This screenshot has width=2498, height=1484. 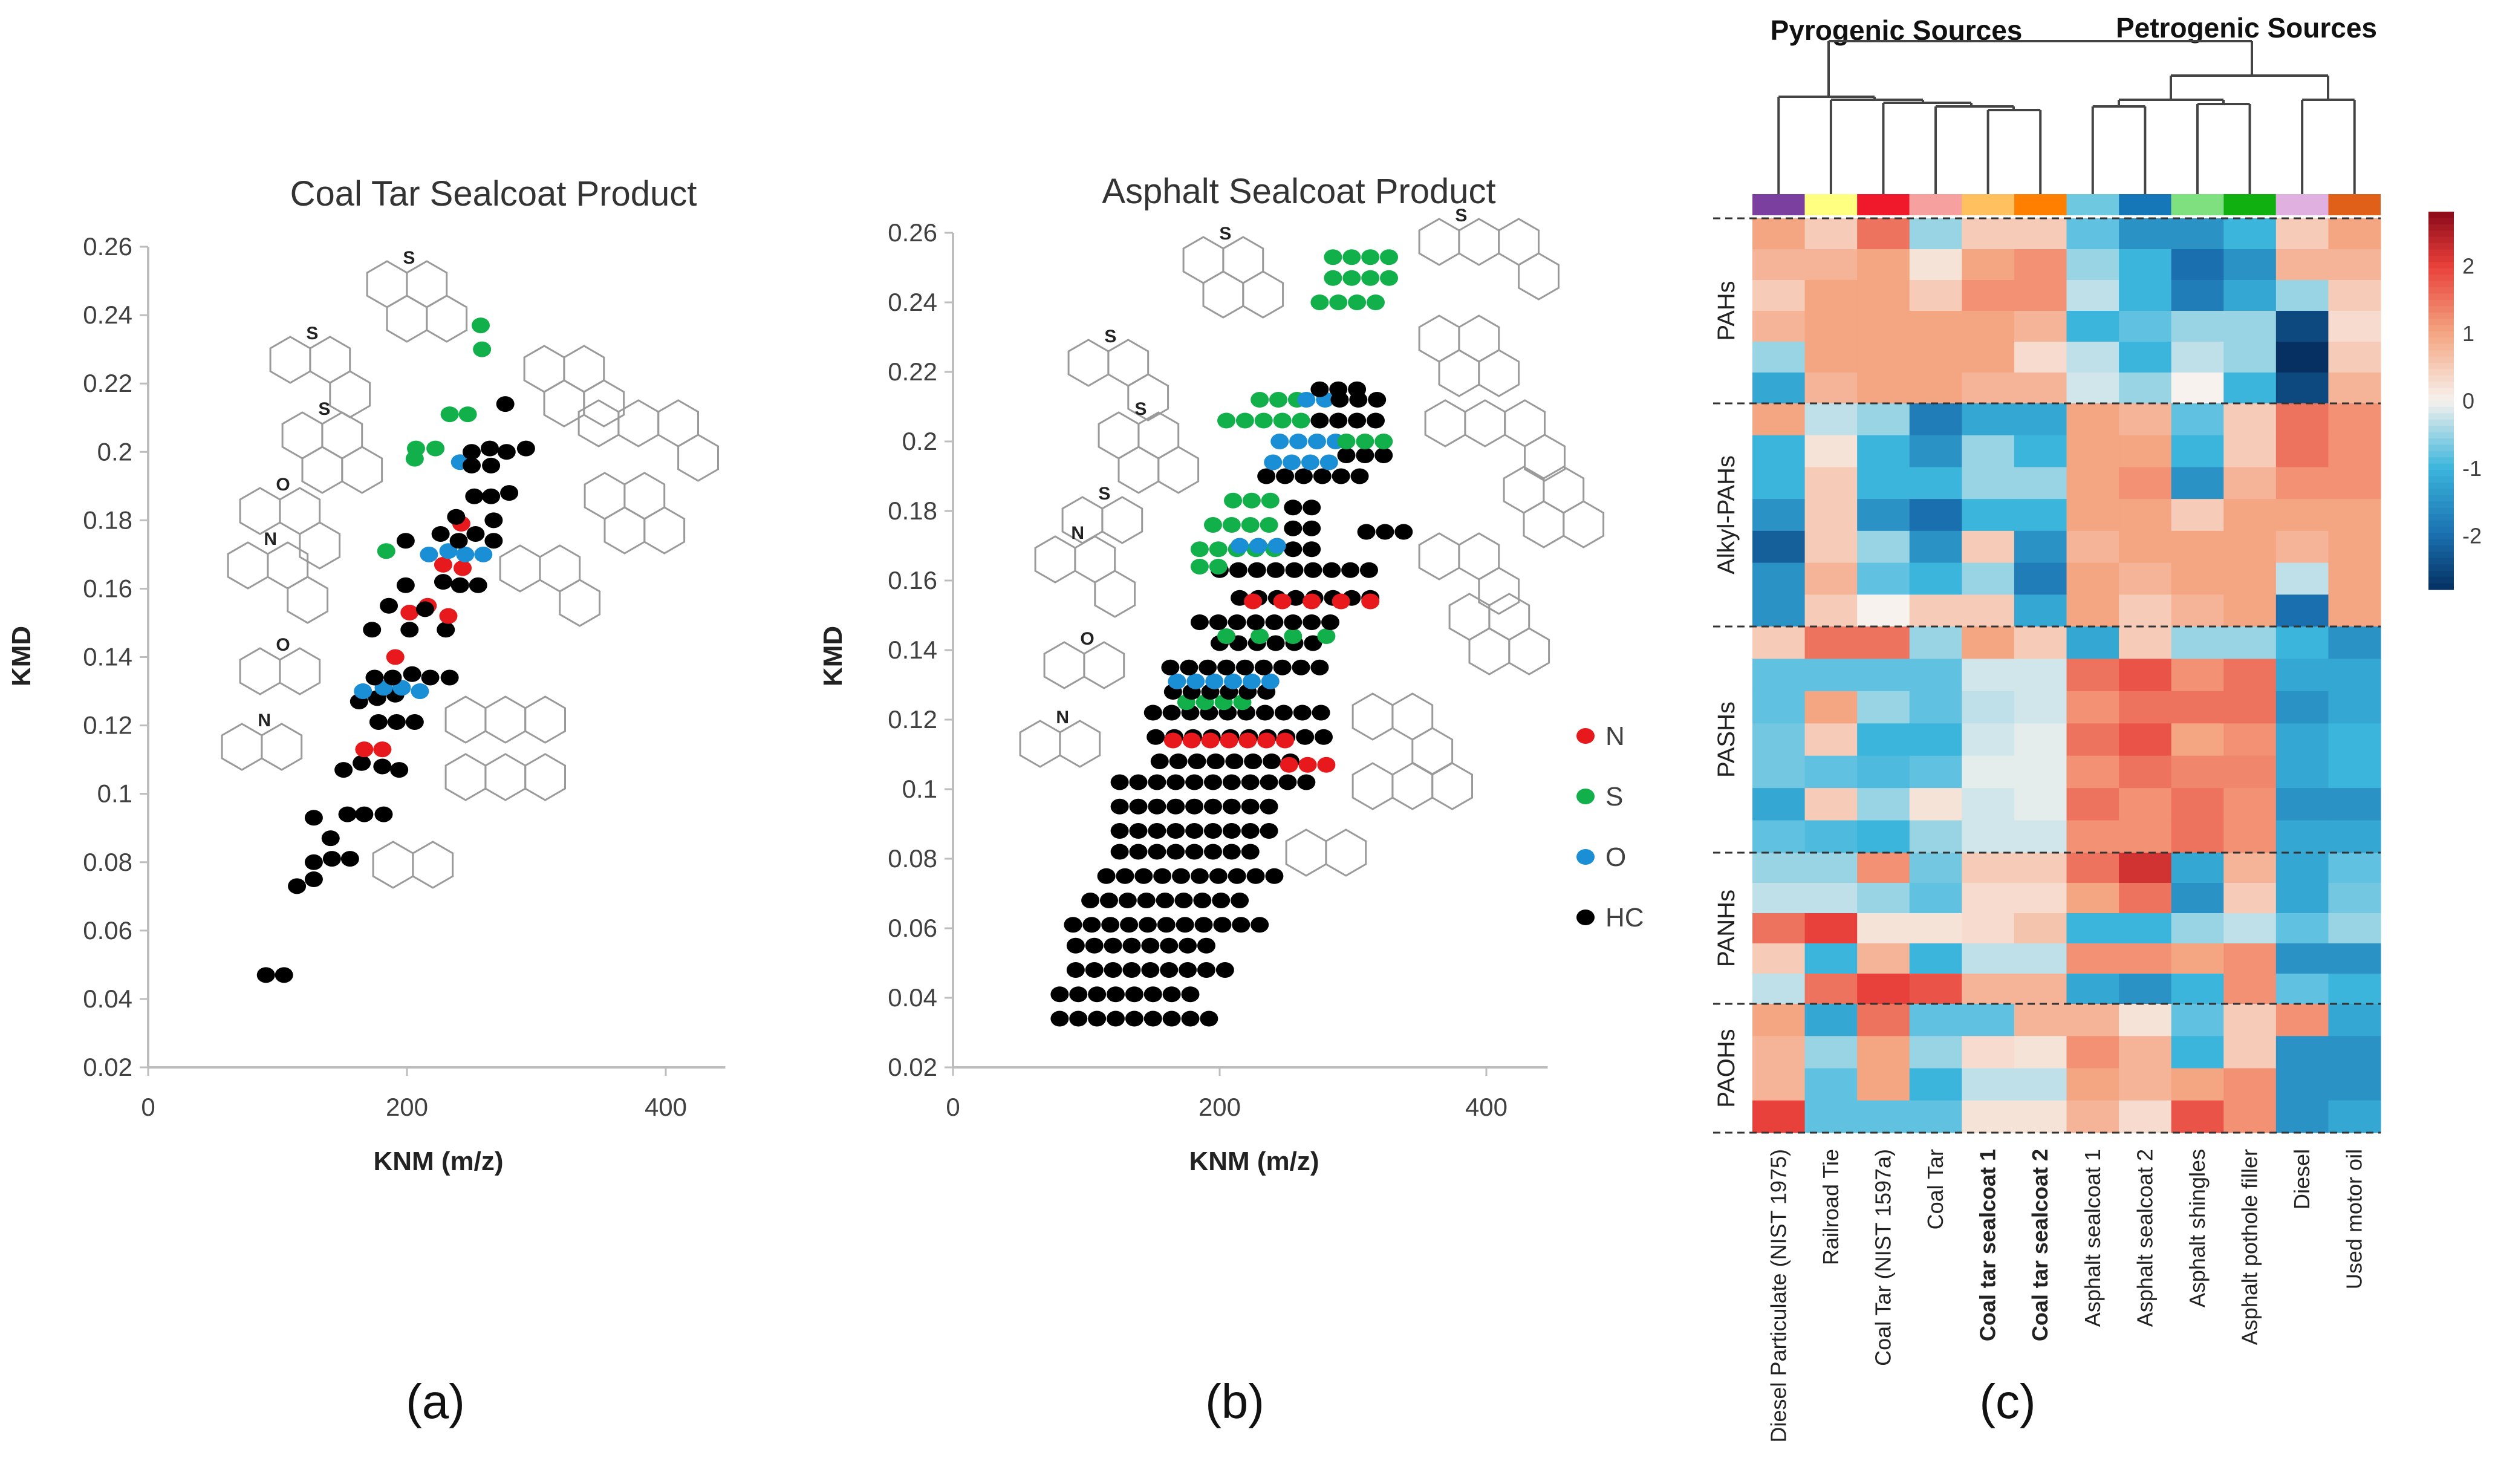 I want to click on column-label: Coal tar sealcoat 2, so click(x=2040, y=1245).